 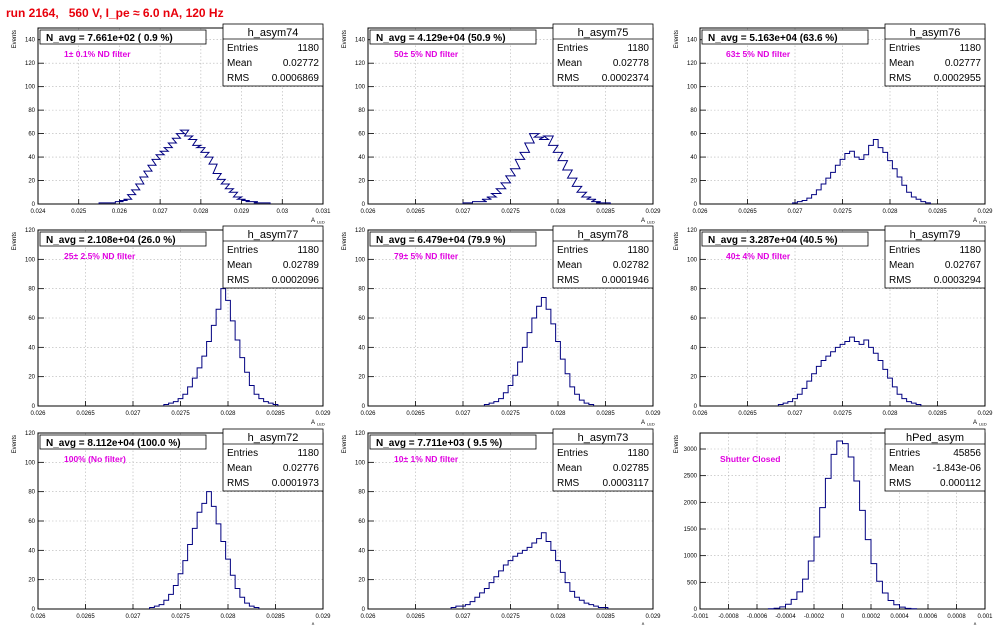 What do you see at coordinates (79, 212) in the screenshot?
I see `x-tick-label: 0.025` at bounding box center [79, 212].